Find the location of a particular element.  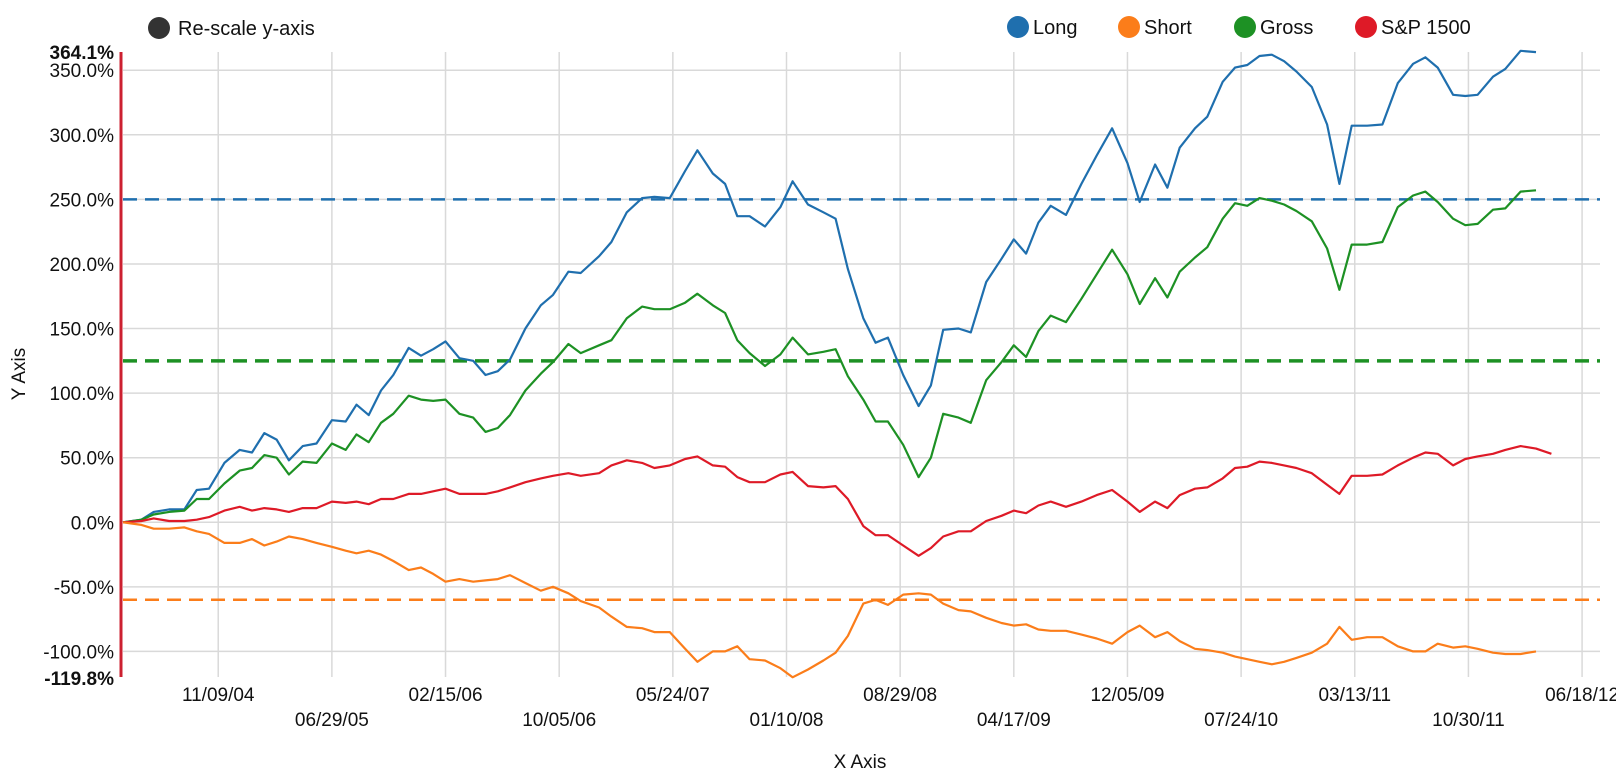

legend-item-gross: Gross is located at coordinates (1273, 27).